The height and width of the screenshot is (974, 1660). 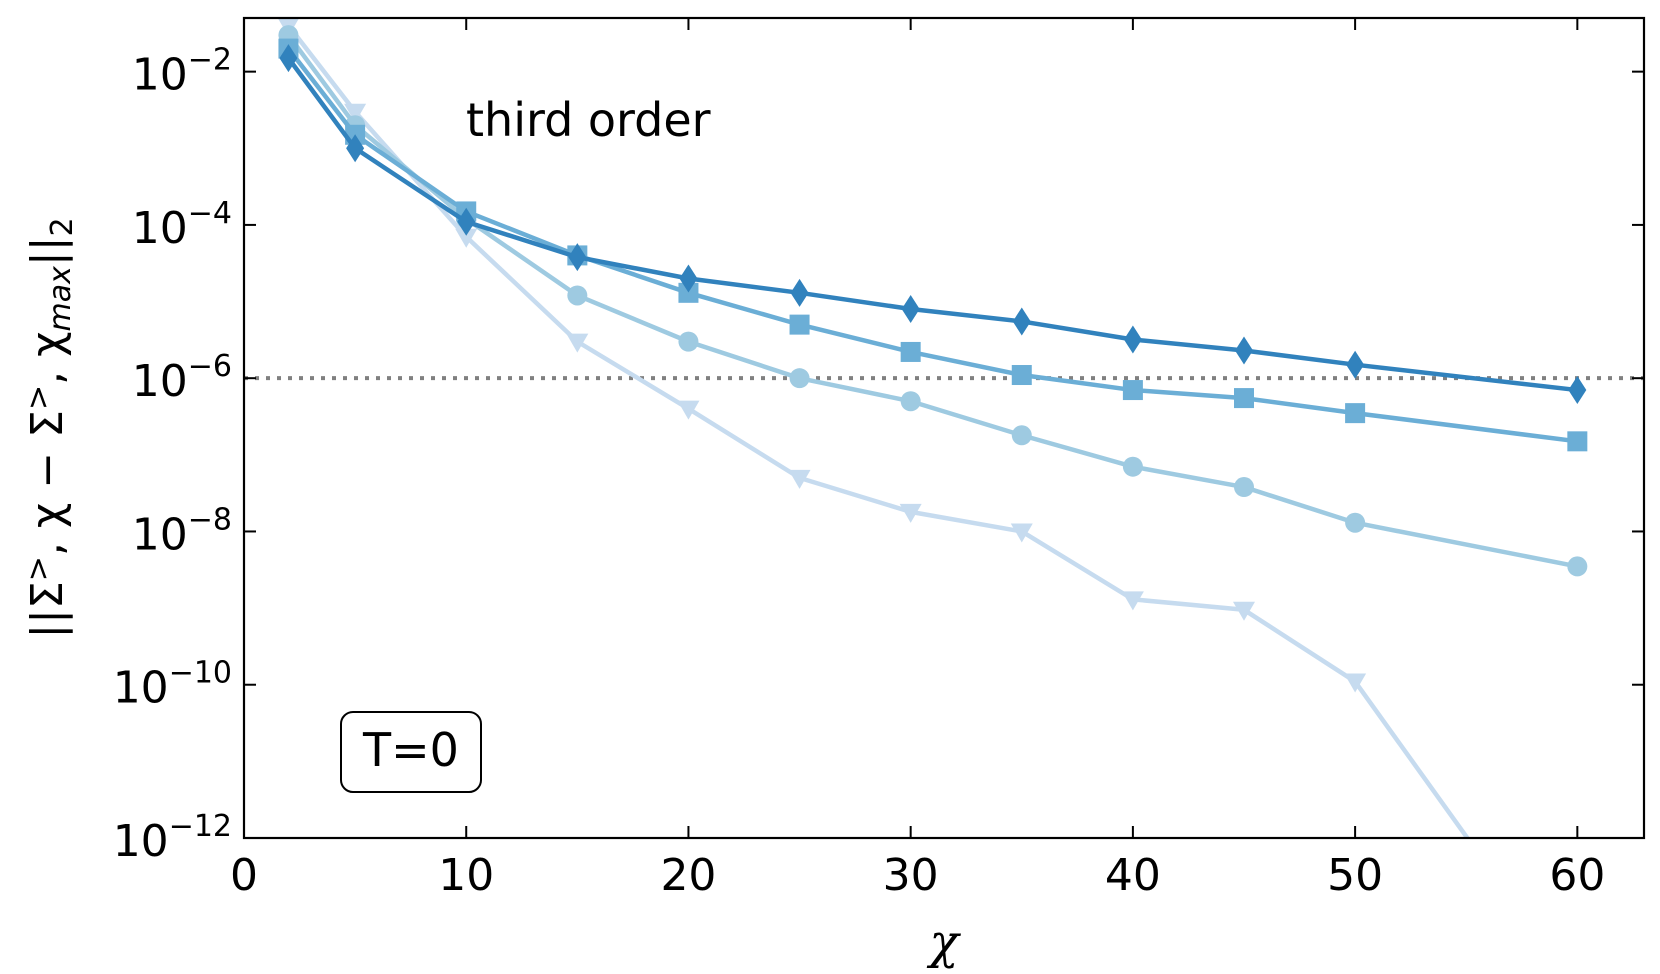 I want to click on y-tick-label: 10⁻¹⁰, so click(x=172, y=685).